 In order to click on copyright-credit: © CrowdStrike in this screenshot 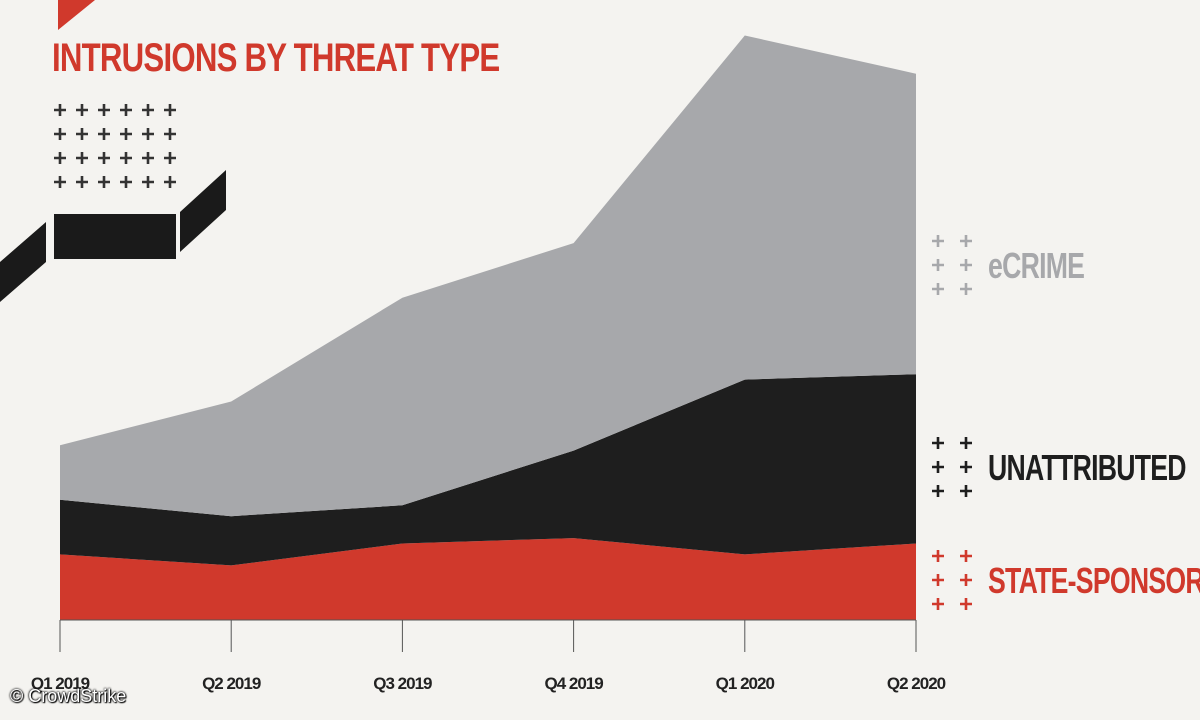, I will do `click(68, 696)`.